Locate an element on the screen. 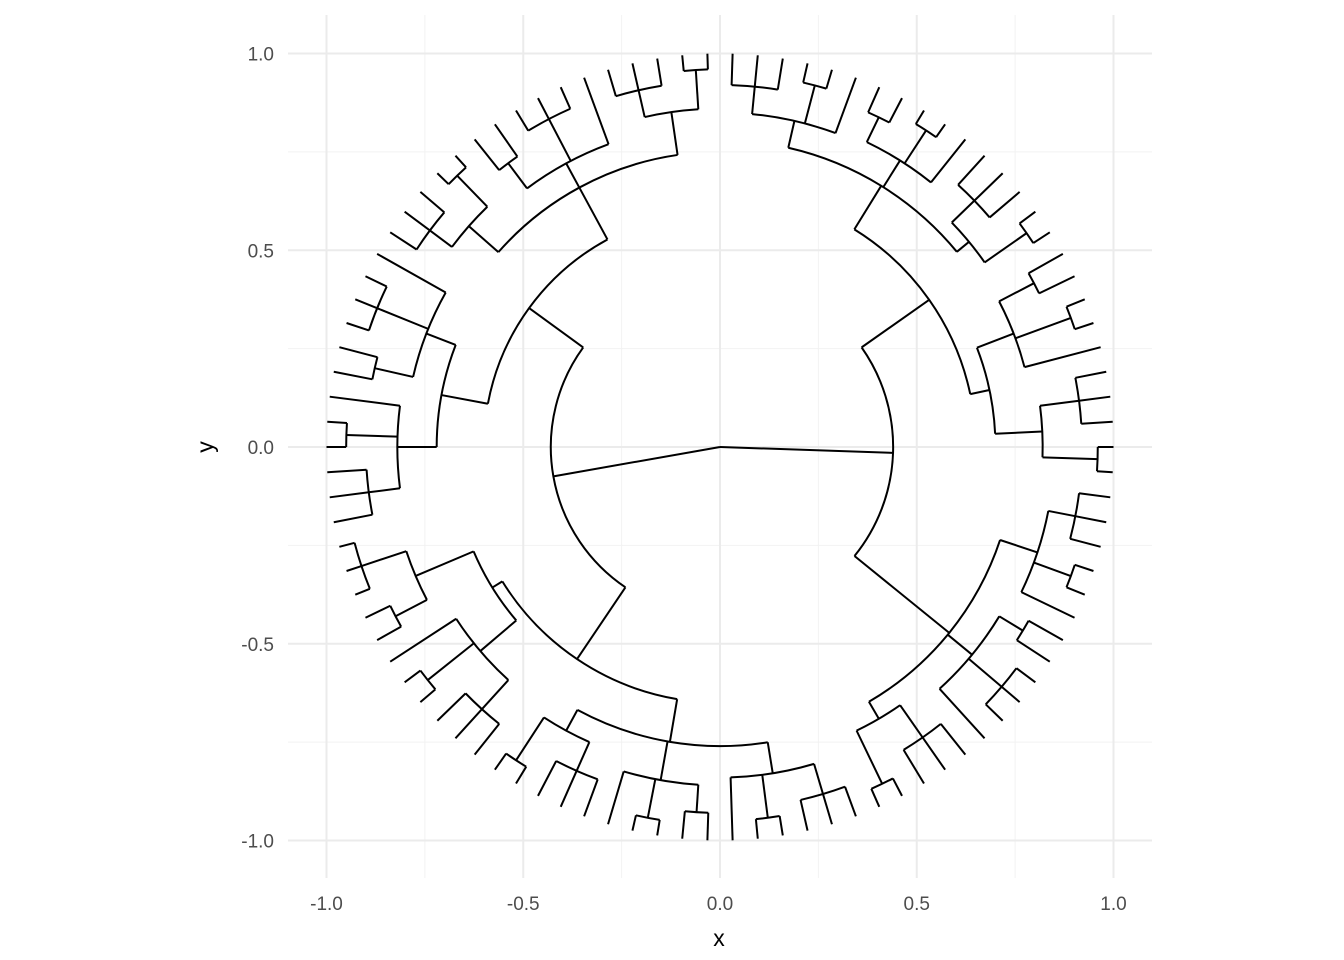 This screenshot has width=1344, height=960. x-tick-label: -0.5 is located at coordinates (523, 904).